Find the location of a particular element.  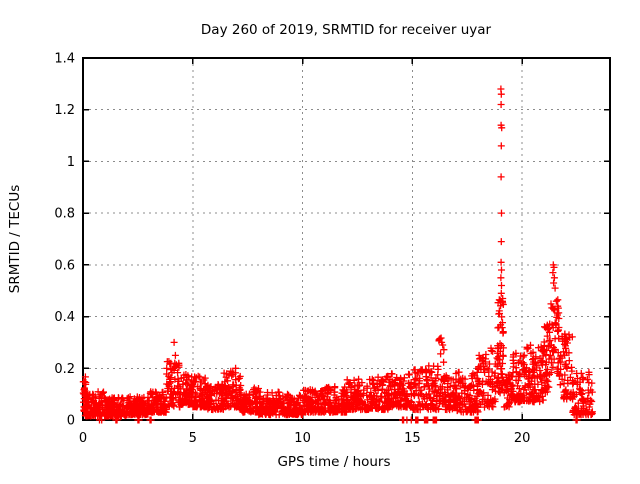

y-tick-label: 1.2 is located at coordinates (64, 110).